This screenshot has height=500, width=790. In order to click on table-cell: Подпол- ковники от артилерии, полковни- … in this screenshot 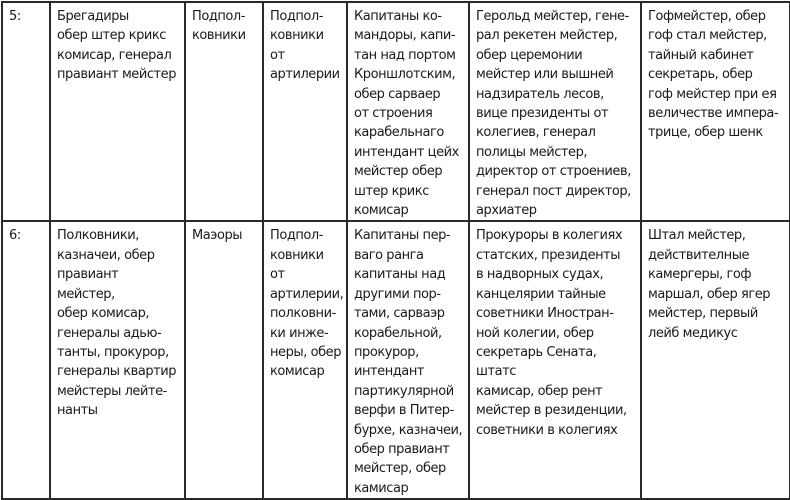, I will do `click(305, 360)`.